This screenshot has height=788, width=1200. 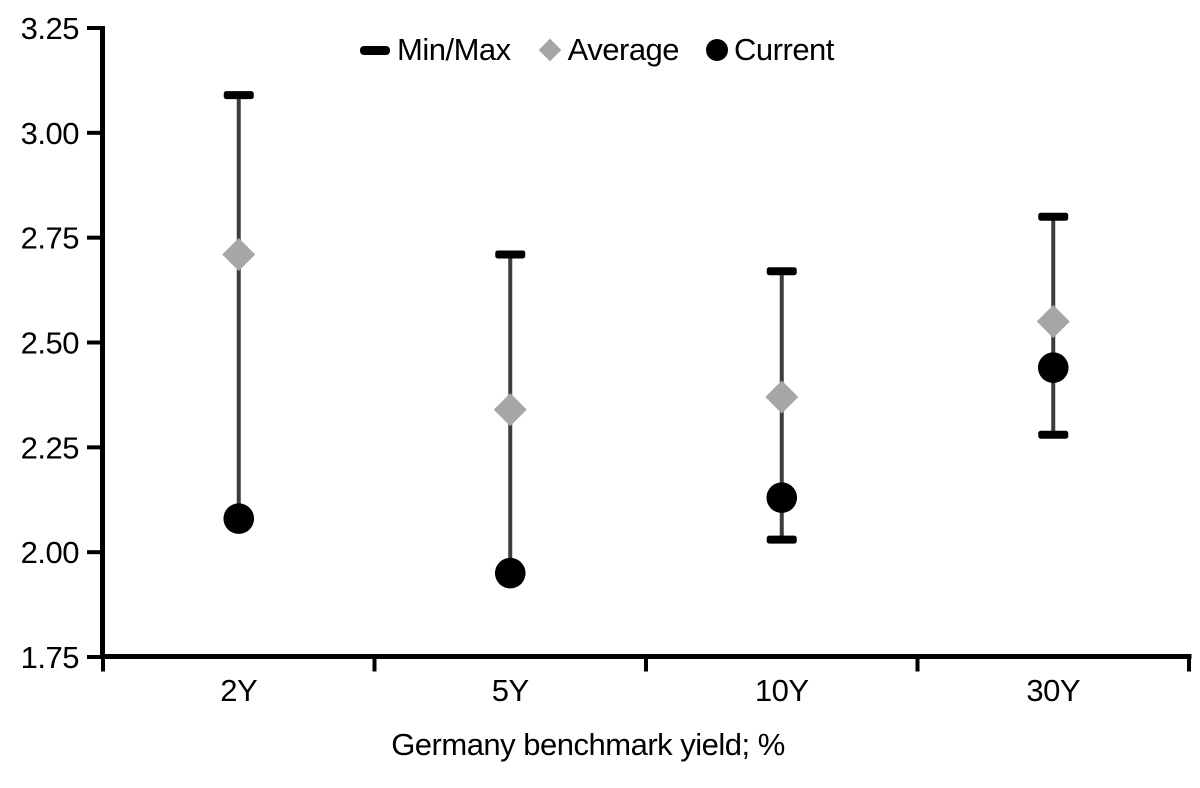 I want to click on y-tick-label: 2.25, so click(x=50, y=447).